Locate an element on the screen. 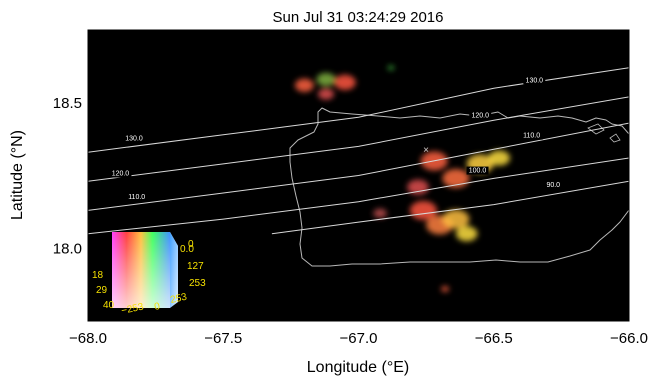 The width and height of the screenshot is (655, 380). site-marker: × is located at coordinates (426, 150).